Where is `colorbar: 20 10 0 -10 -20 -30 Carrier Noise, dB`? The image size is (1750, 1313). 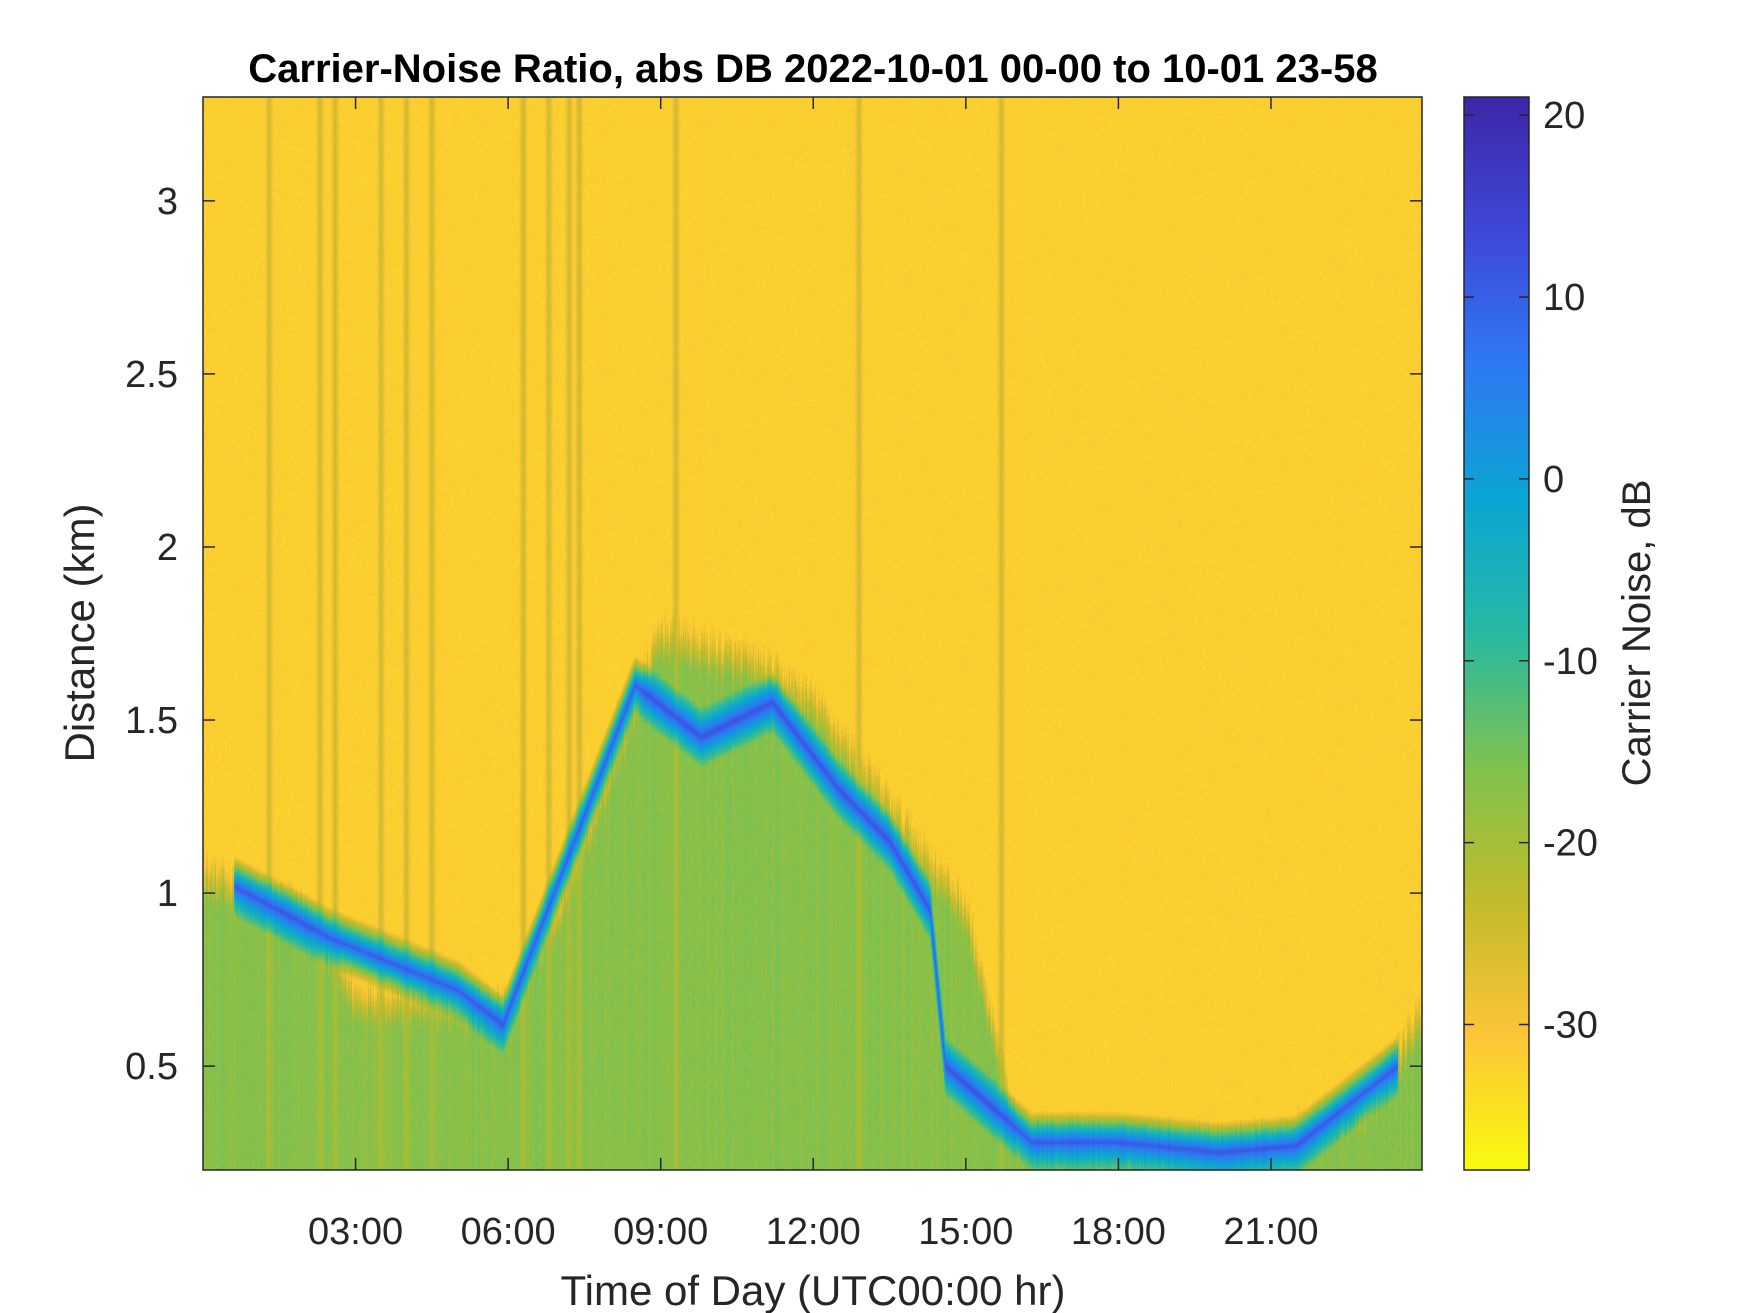 colorbar: 20 10 0 -10 -20 -30 Carrier Noise, dB is located at coordinates (1561, 633).